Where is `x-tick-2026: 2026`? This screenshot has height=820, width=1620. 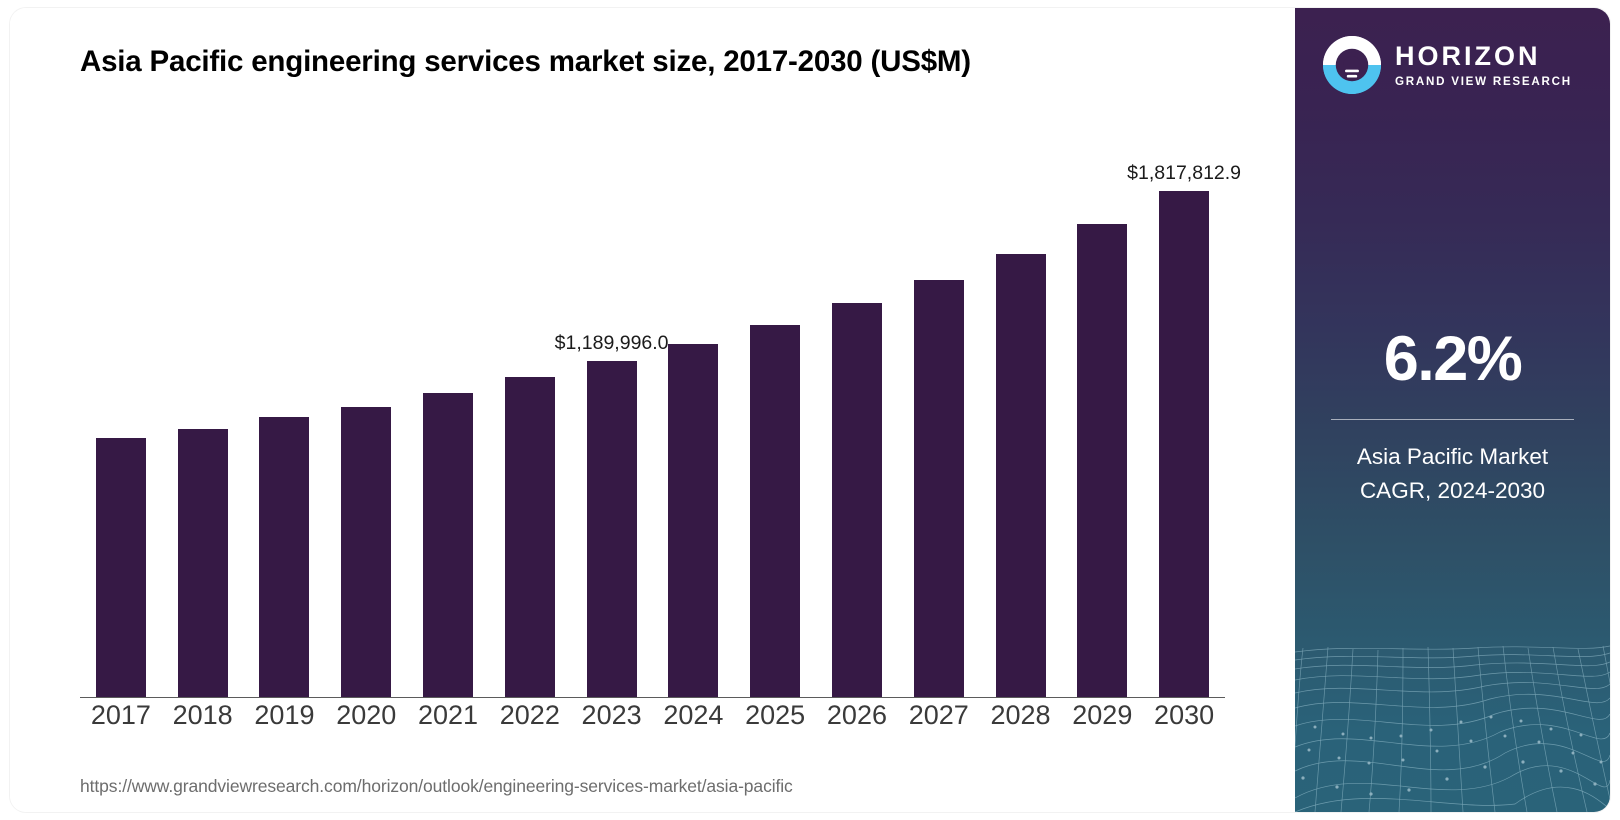
x-tick-2026: 2026 is located at coordinates (856, 715).